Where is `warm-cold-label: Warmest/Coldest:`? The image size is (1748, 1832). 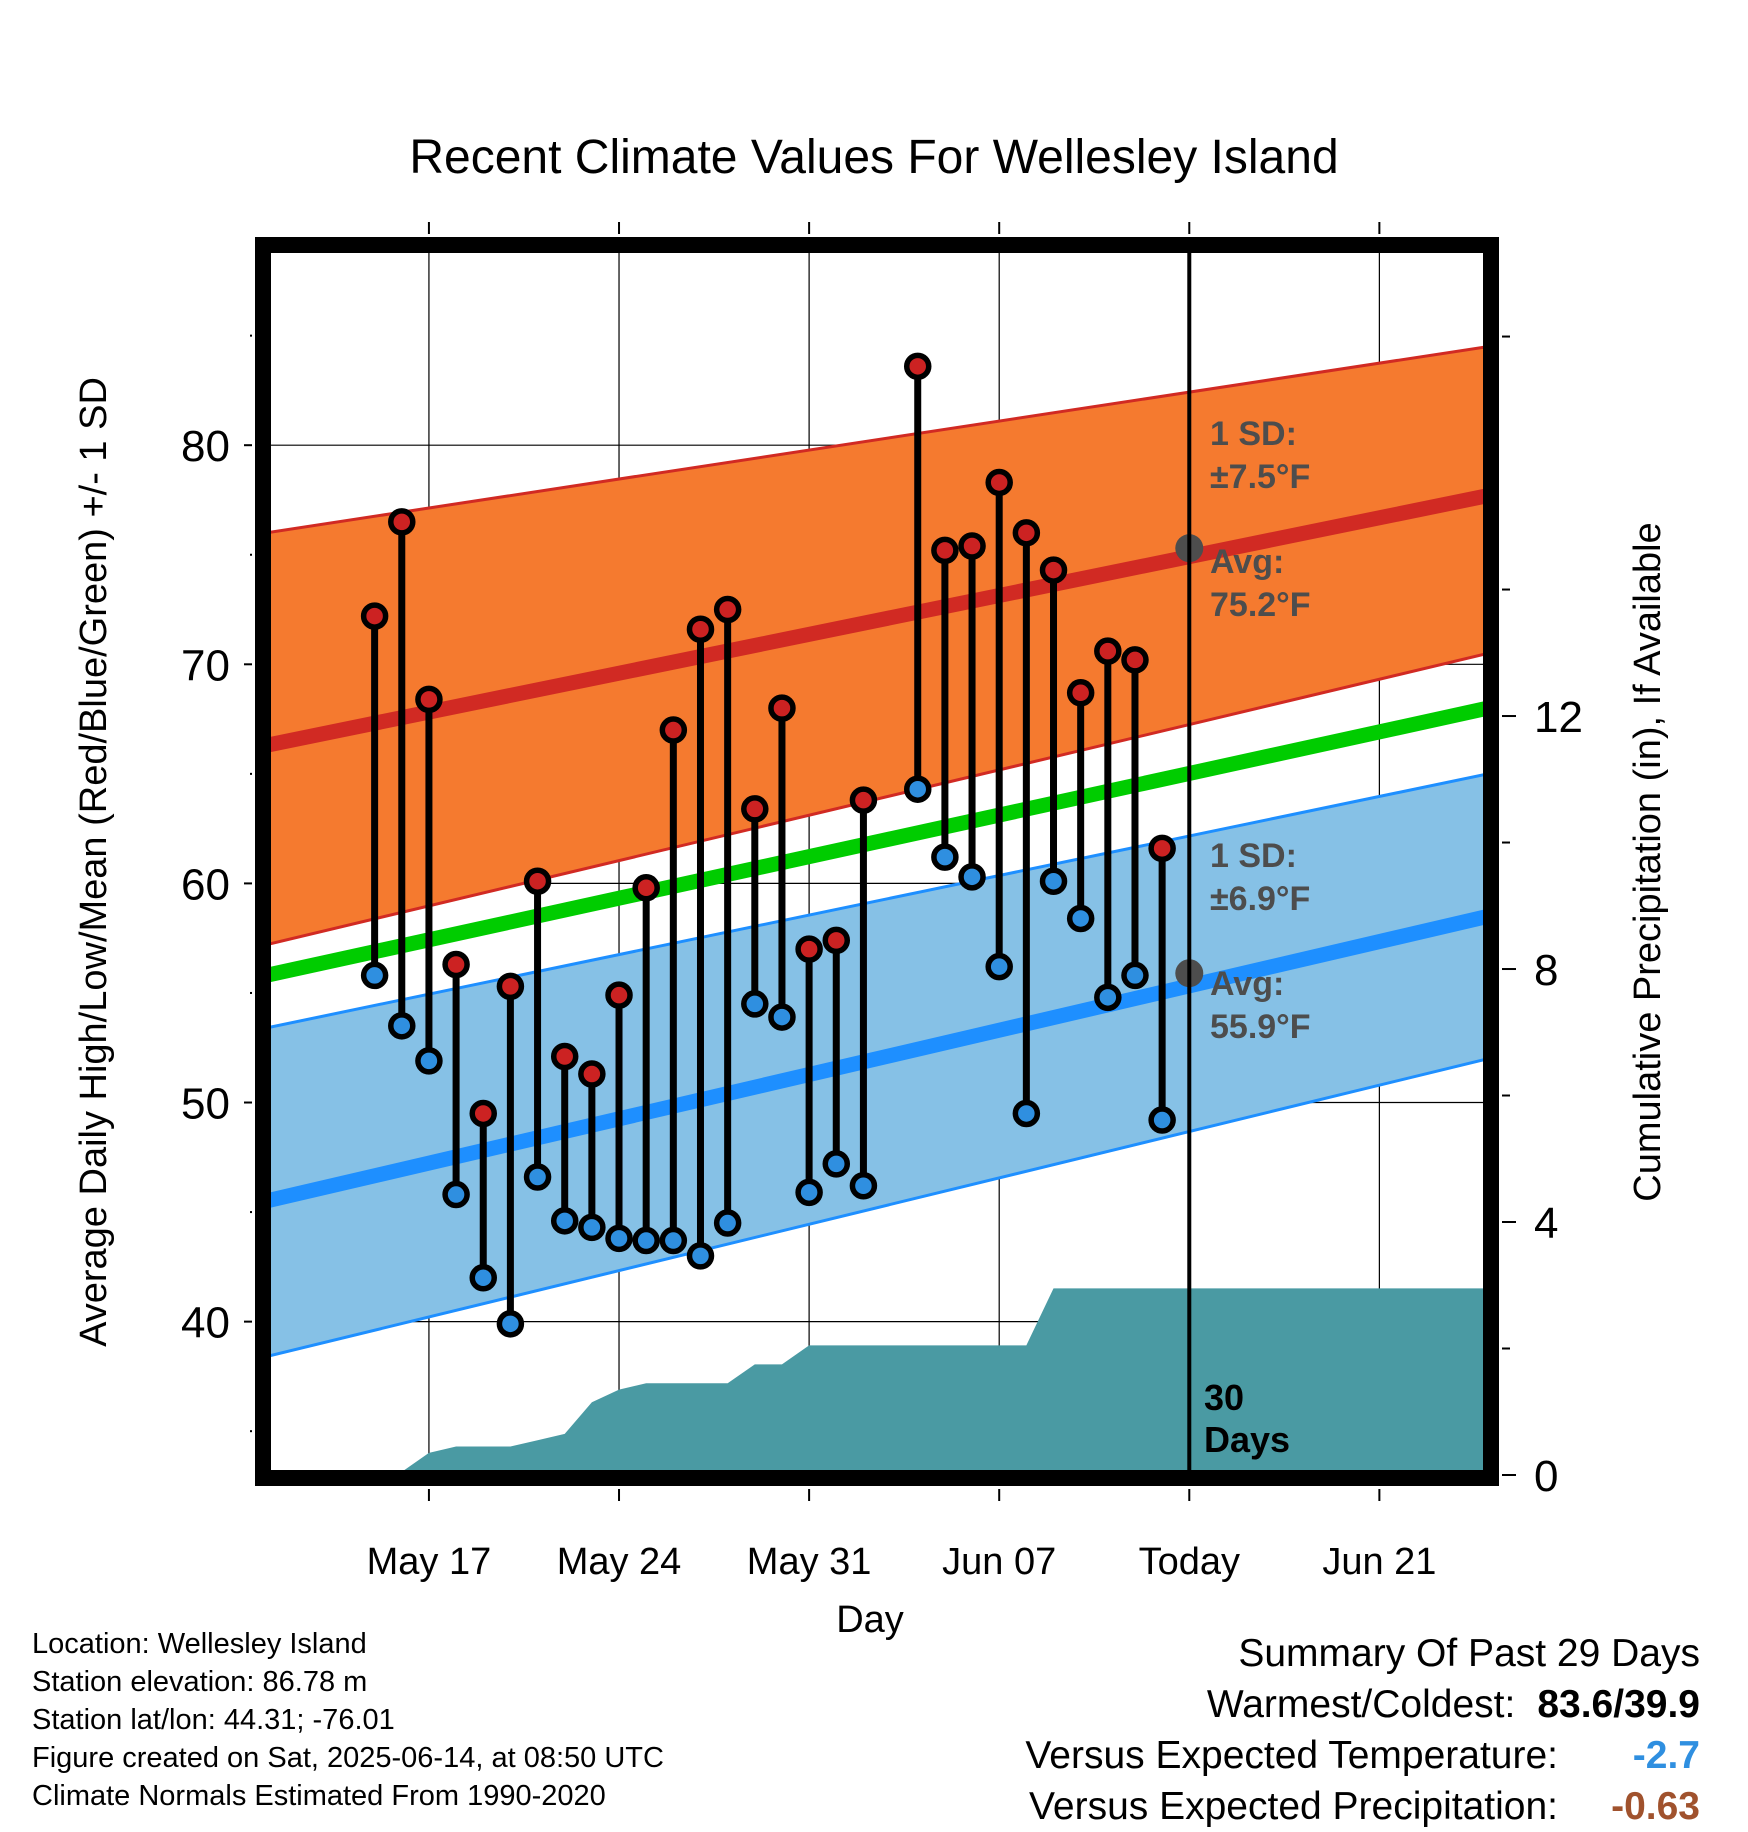
warm-cold-label: Warmest/Coldest: is located at coordinates (1361, 1704).